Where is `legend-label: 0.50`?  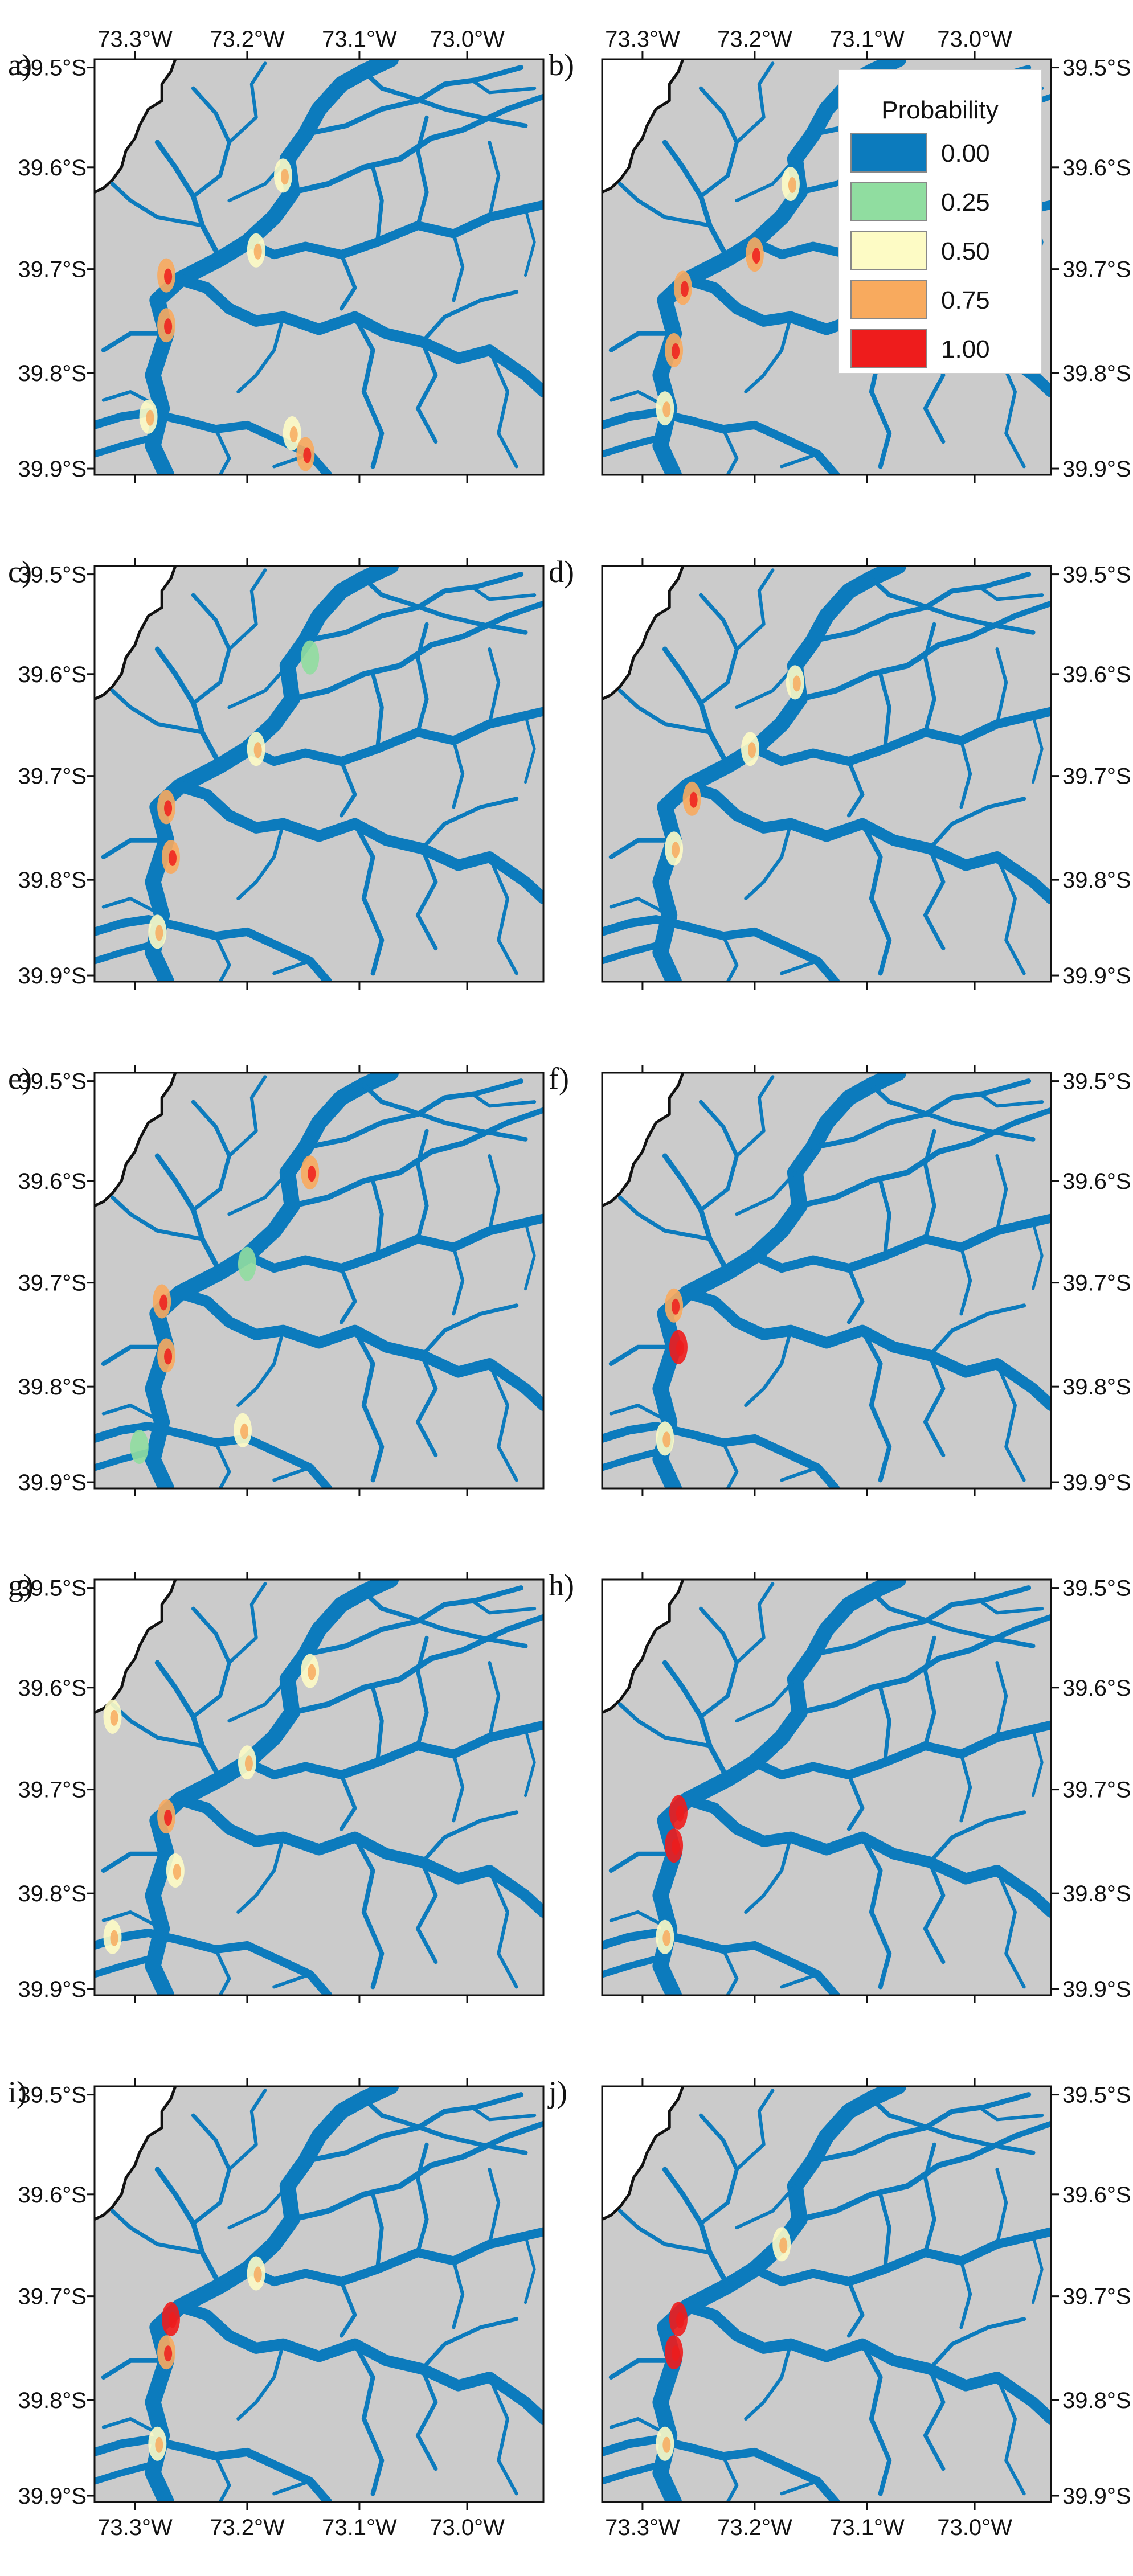
legend-label: 0.50 is located at coordinates (965, 251).